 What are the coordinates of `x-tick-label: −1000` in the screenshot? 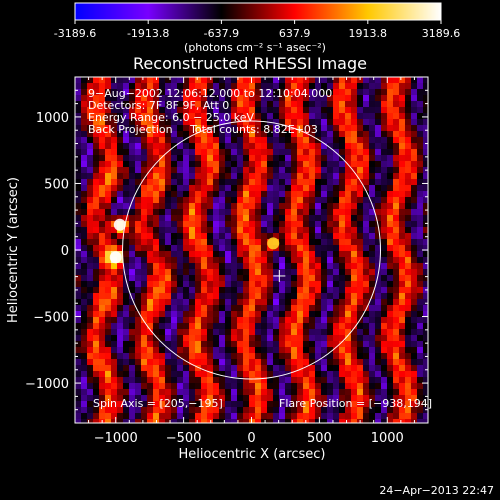 It's located at (116, 438).